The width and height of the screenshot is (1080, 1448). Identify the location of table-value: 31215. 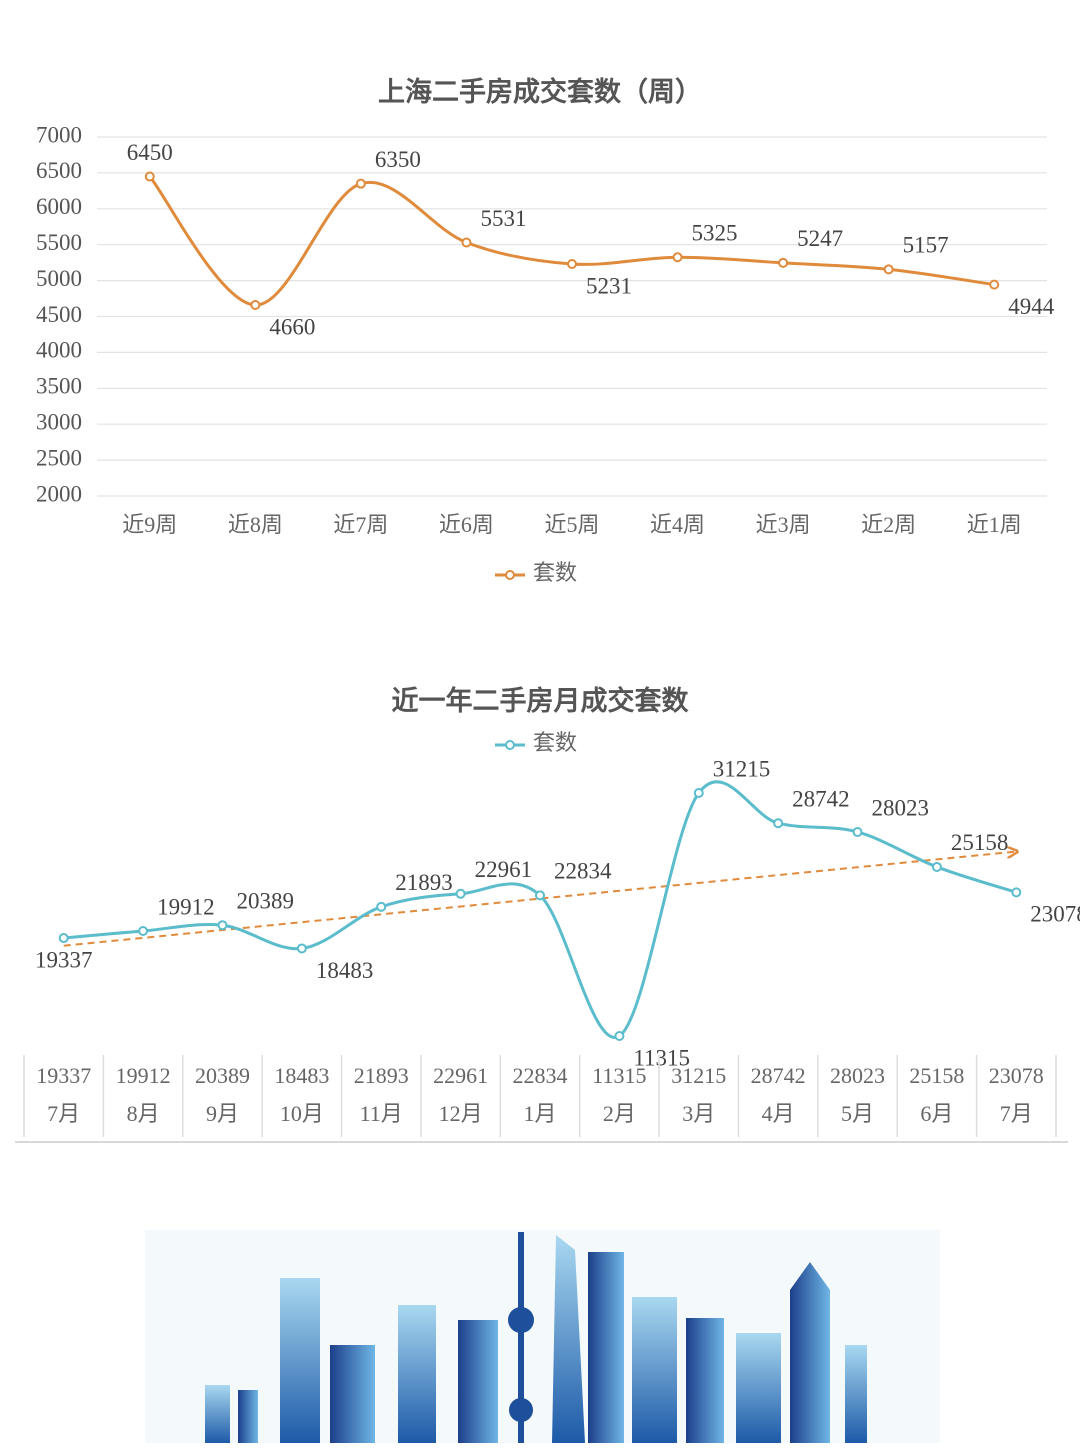
(698, 1075).